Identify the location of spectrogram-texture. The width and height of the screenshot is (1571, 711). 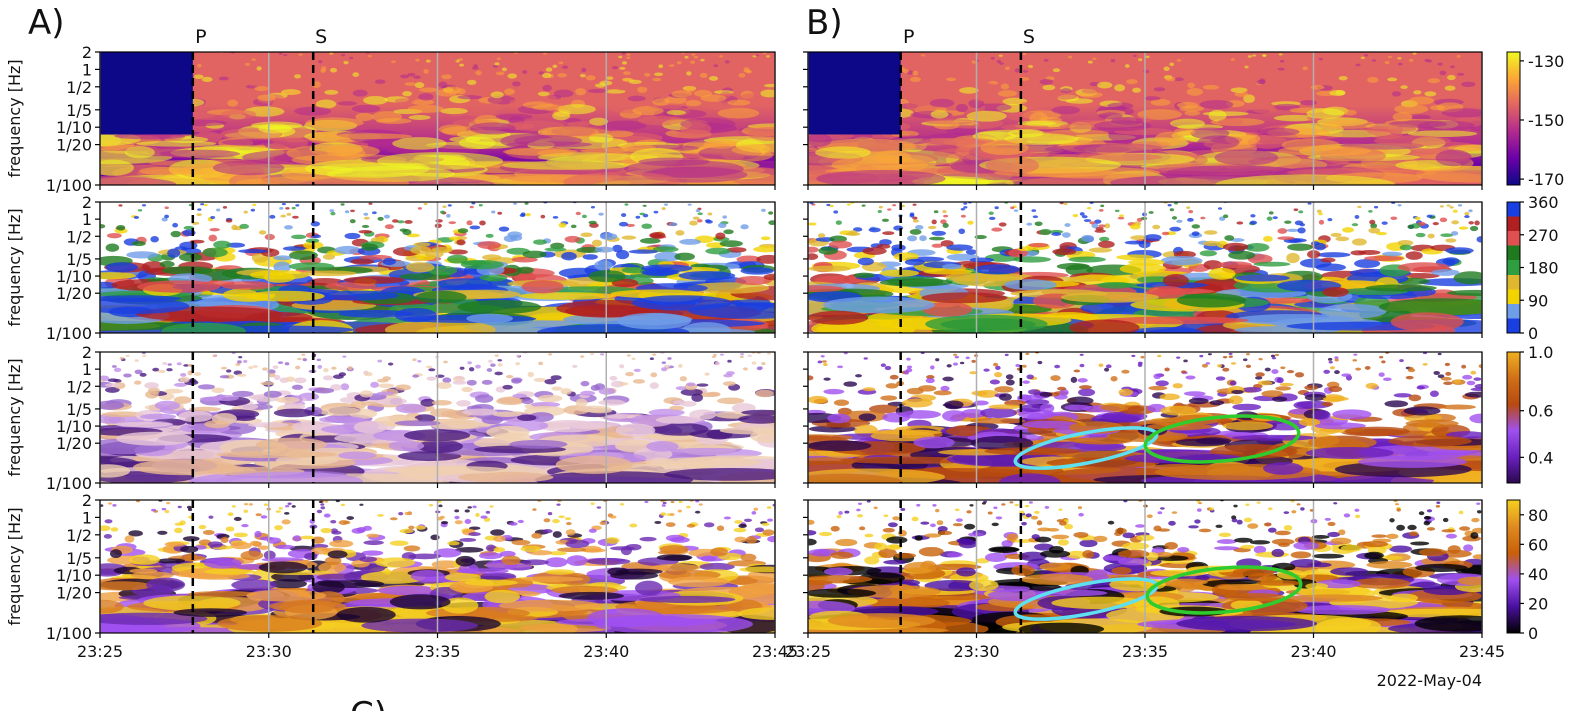
(437, 417).